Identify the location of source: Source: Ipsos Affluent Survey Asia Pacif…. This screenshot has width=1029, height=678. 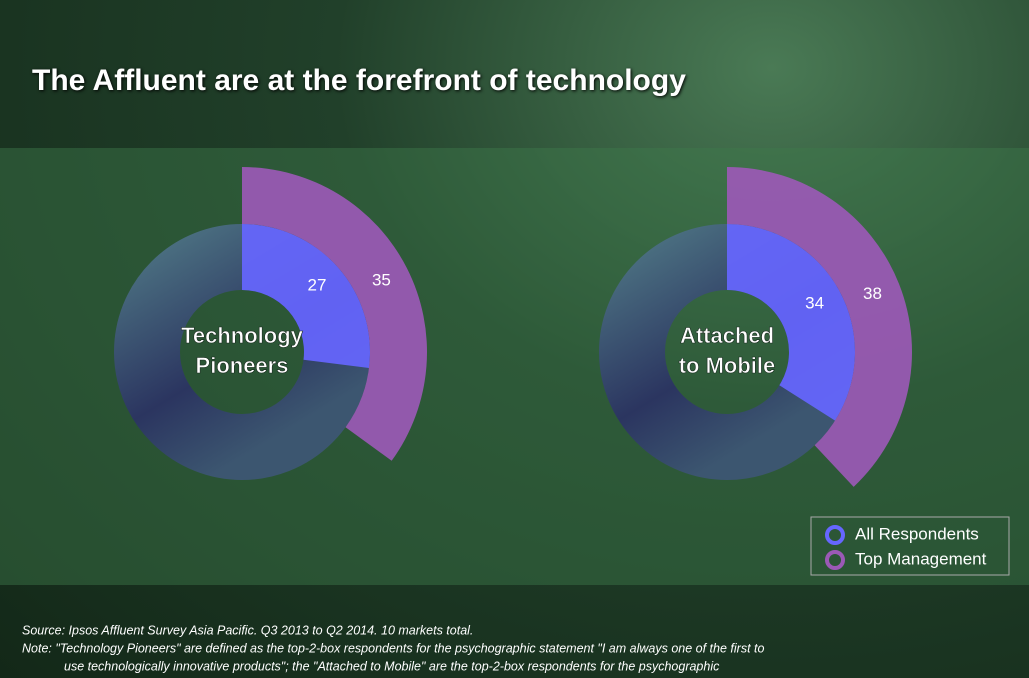
(247, 630).